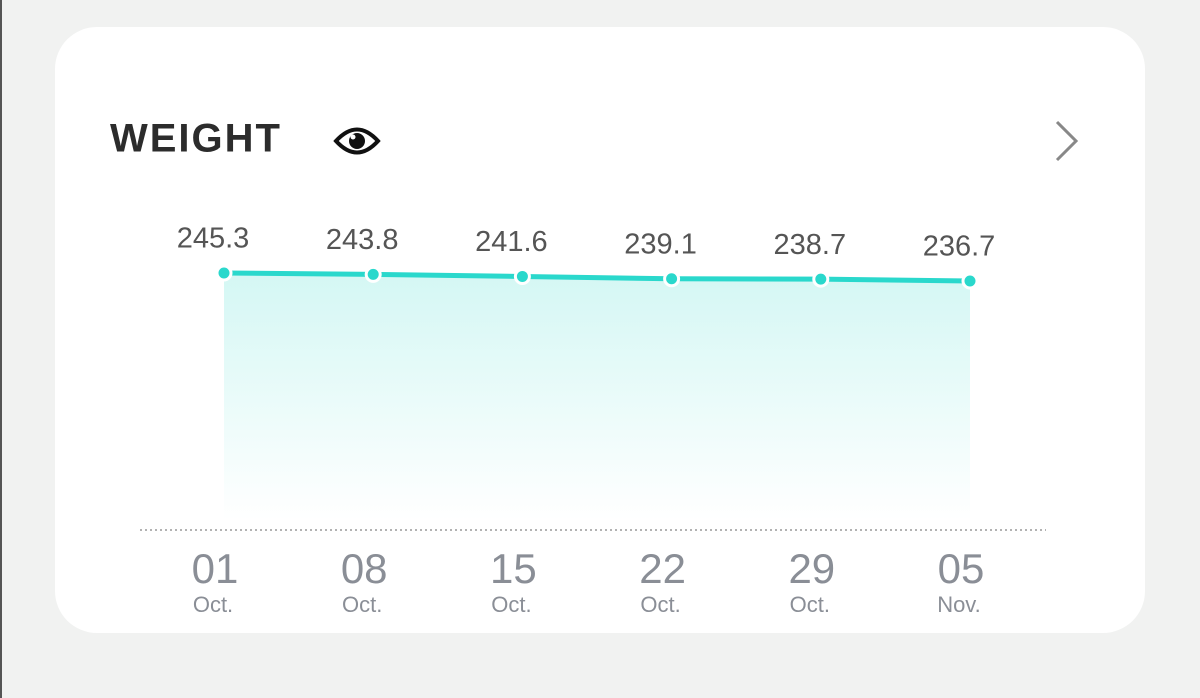  Describe the element at coordinates (660, 244) in the screenshot. I see `value-label: 239.1` at that location.